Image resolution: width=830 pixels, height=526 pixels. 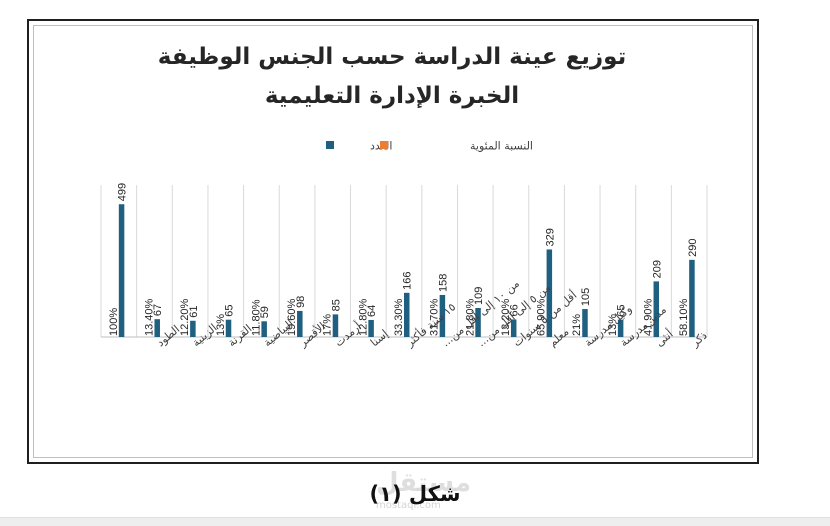 I want to click on data-label-count: 290, so click(x=693, y=247).